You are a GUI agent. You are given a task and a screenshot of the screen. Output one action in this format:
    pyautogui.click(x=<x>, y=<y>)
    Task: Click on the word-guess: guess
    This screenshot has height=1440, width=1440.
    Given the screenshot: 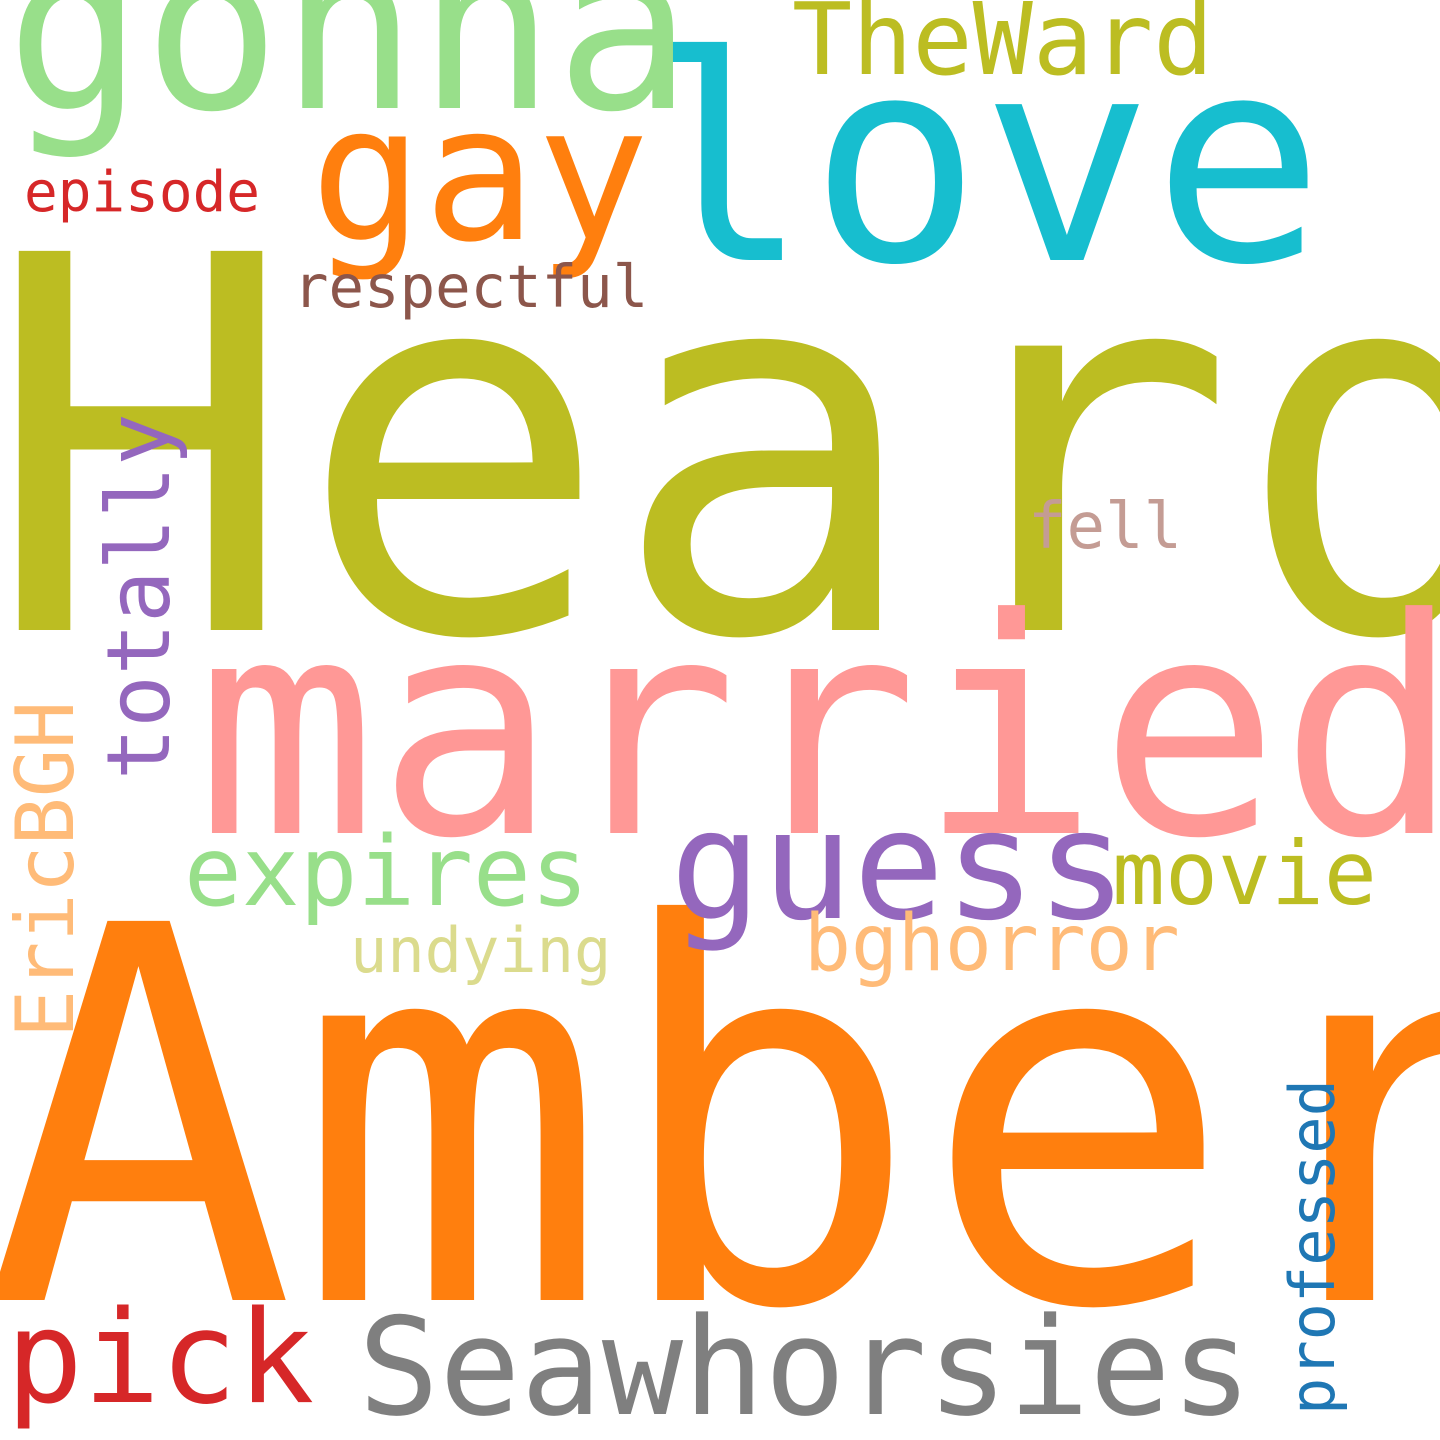 What is the action you would take?
    pyautogui.click(x=899, y=865)
    